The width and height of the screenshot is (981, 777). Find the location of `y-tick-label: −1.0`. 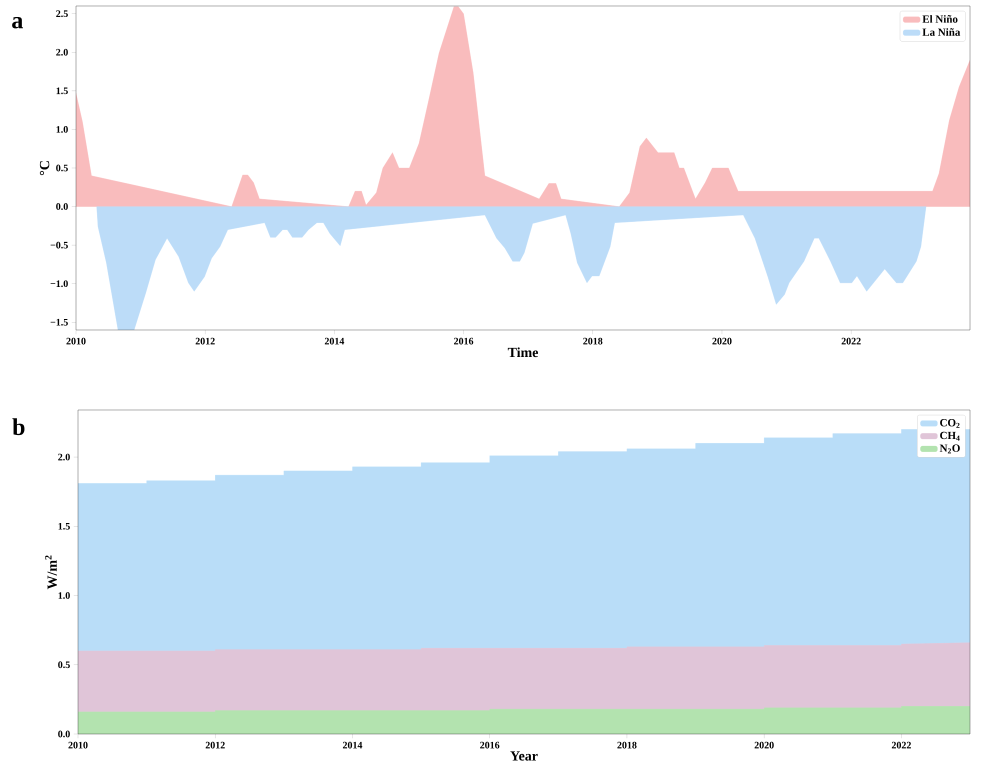

y-tick-label: −1.0 is located at coordinates (59, 284).